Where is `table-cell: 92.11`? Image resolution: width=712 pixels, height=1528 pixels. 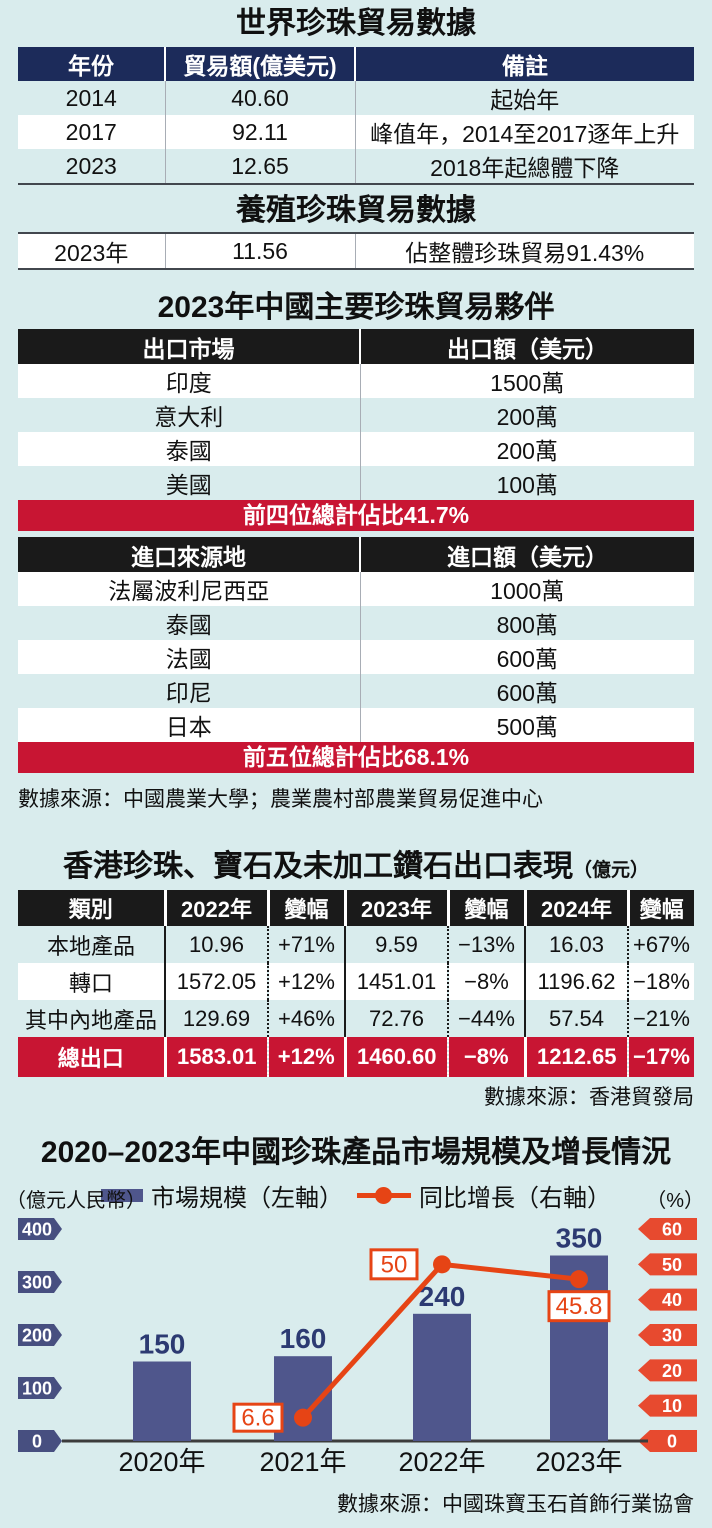 table-cell: 92.11 is located at coordinates (259, 132).